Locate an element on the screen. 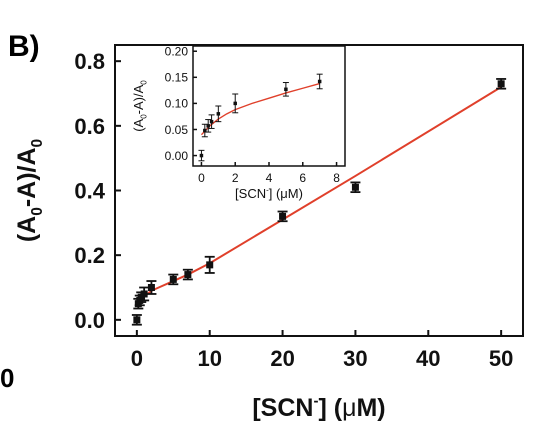  inset-y-tick-label: 0.00 is located at coordinates (177, 156).